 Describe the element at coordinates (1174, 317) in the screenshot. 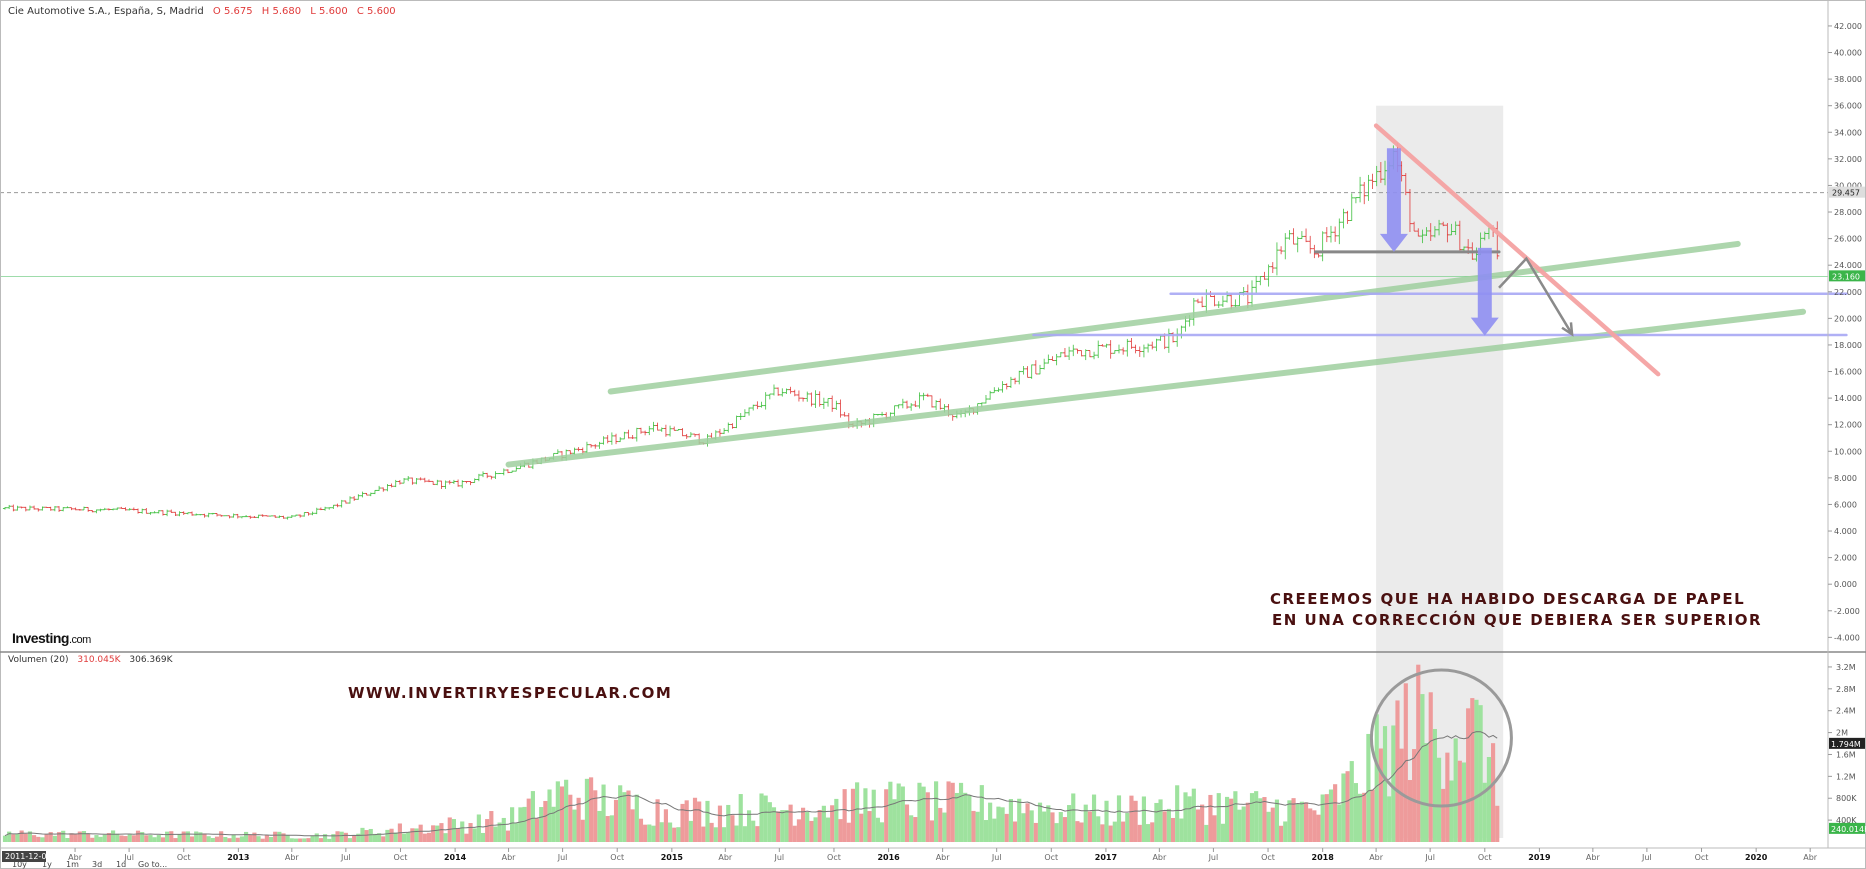

I see `channel-upper-line` at that location.